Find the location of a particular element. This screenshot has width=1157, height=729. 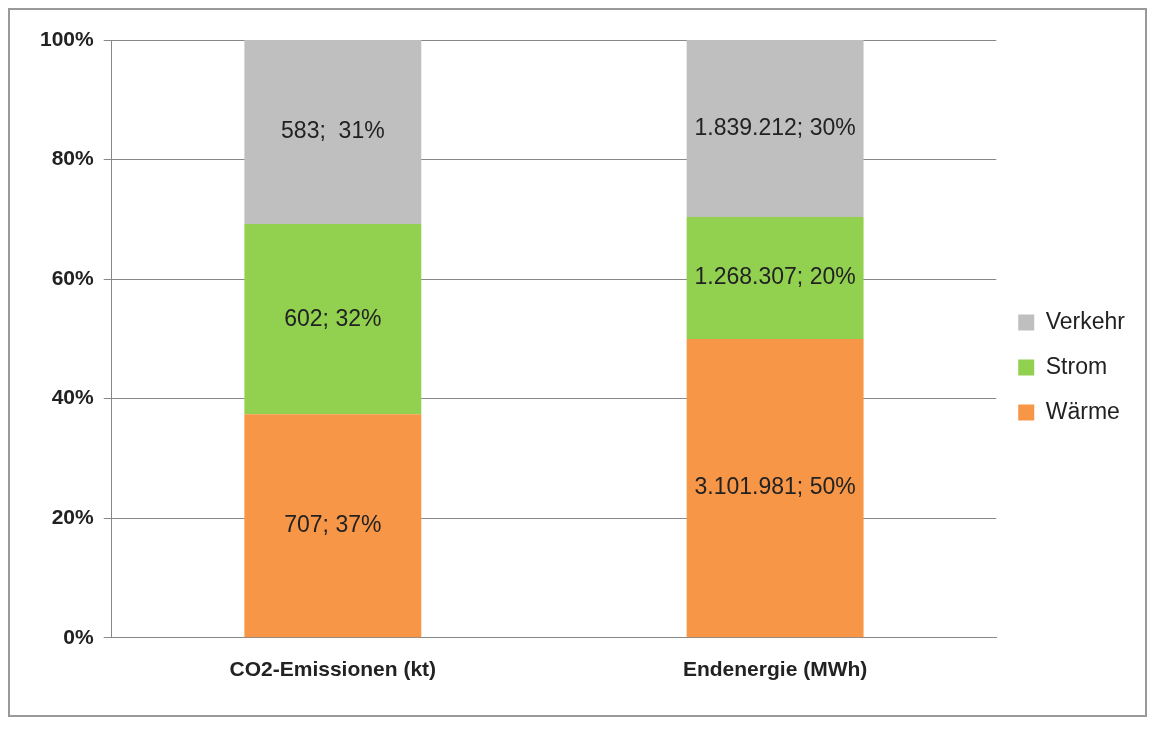

data-label: 583; 31% is located at coordinates (333, 130).